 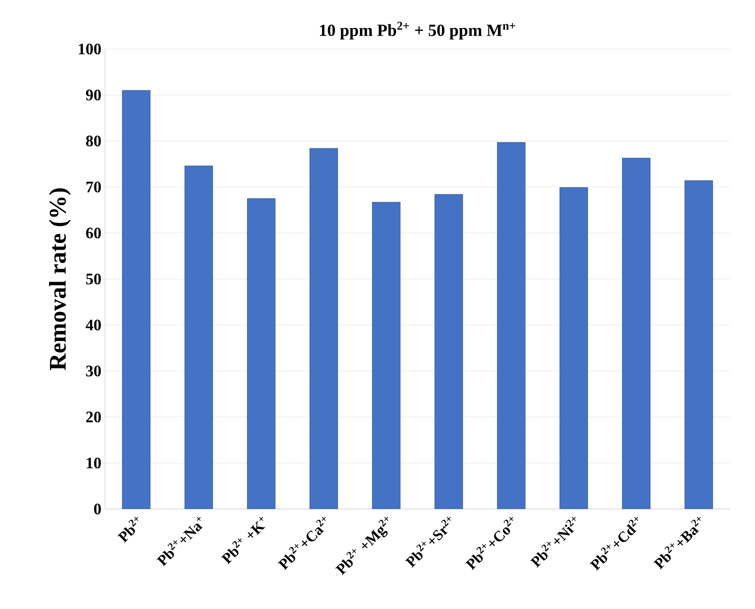 I want to click on x-tick-label: Pb$^{2+}$ +Mg$^{2+}$, so click(x=361, y=546).